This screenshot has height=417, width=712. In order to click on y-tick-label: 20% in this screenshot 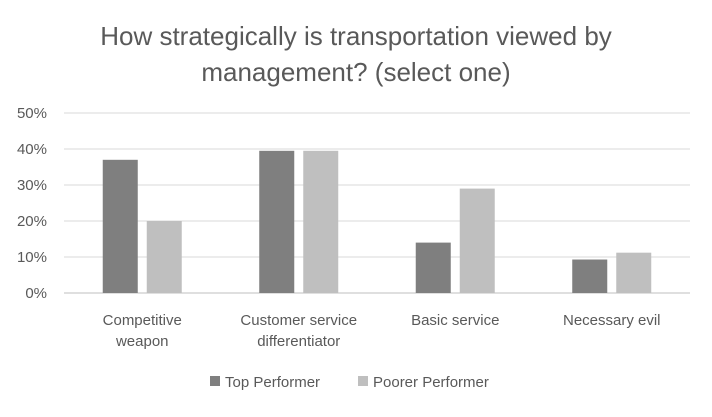, I will do `click(32, 221)`.